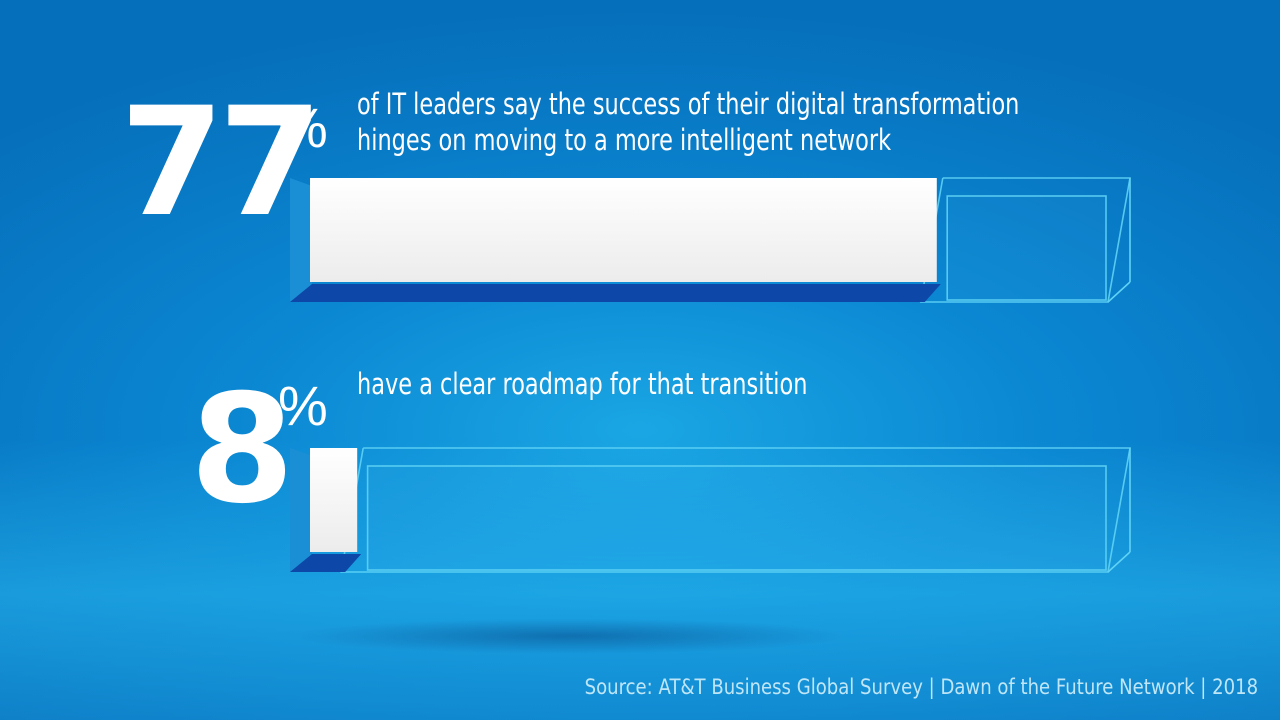 The image size is (1280, 720). Describe the element at coordinates (303, 405) in the screenshot. I see `stat-2-unit: %` at that location.